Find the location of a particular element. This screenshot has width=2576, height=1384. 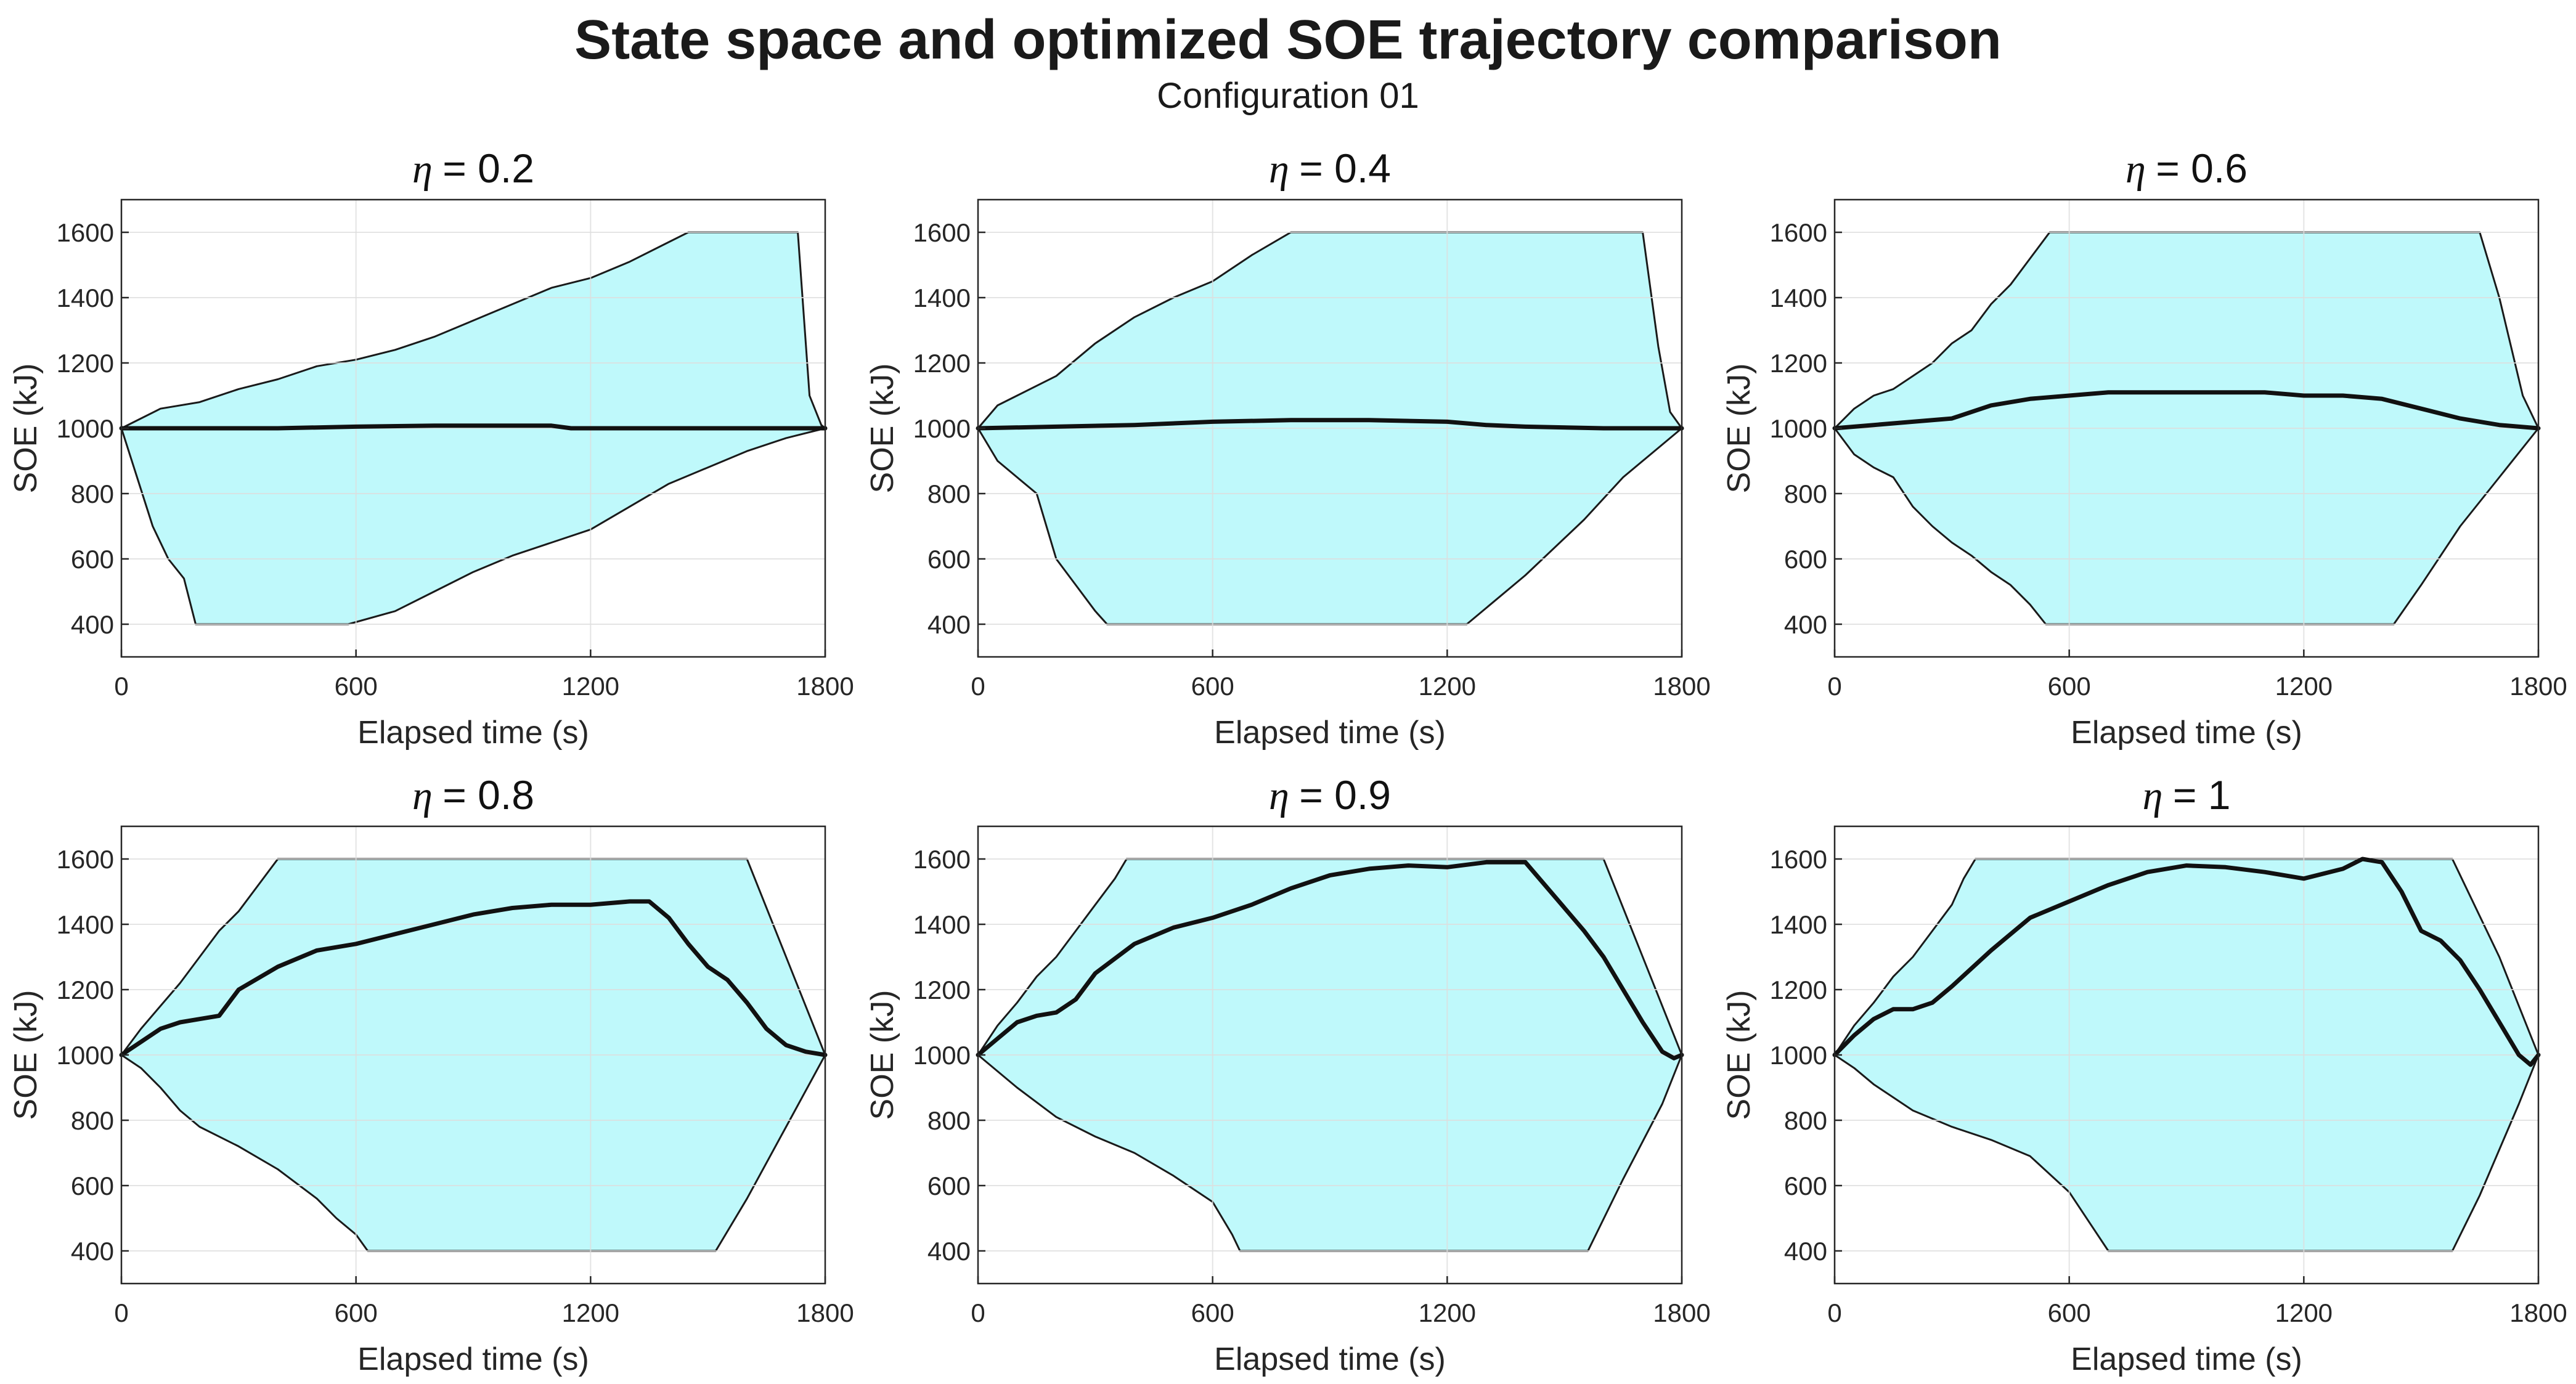

subplot-title: η = 1 is located at coordinates (2187, 795).